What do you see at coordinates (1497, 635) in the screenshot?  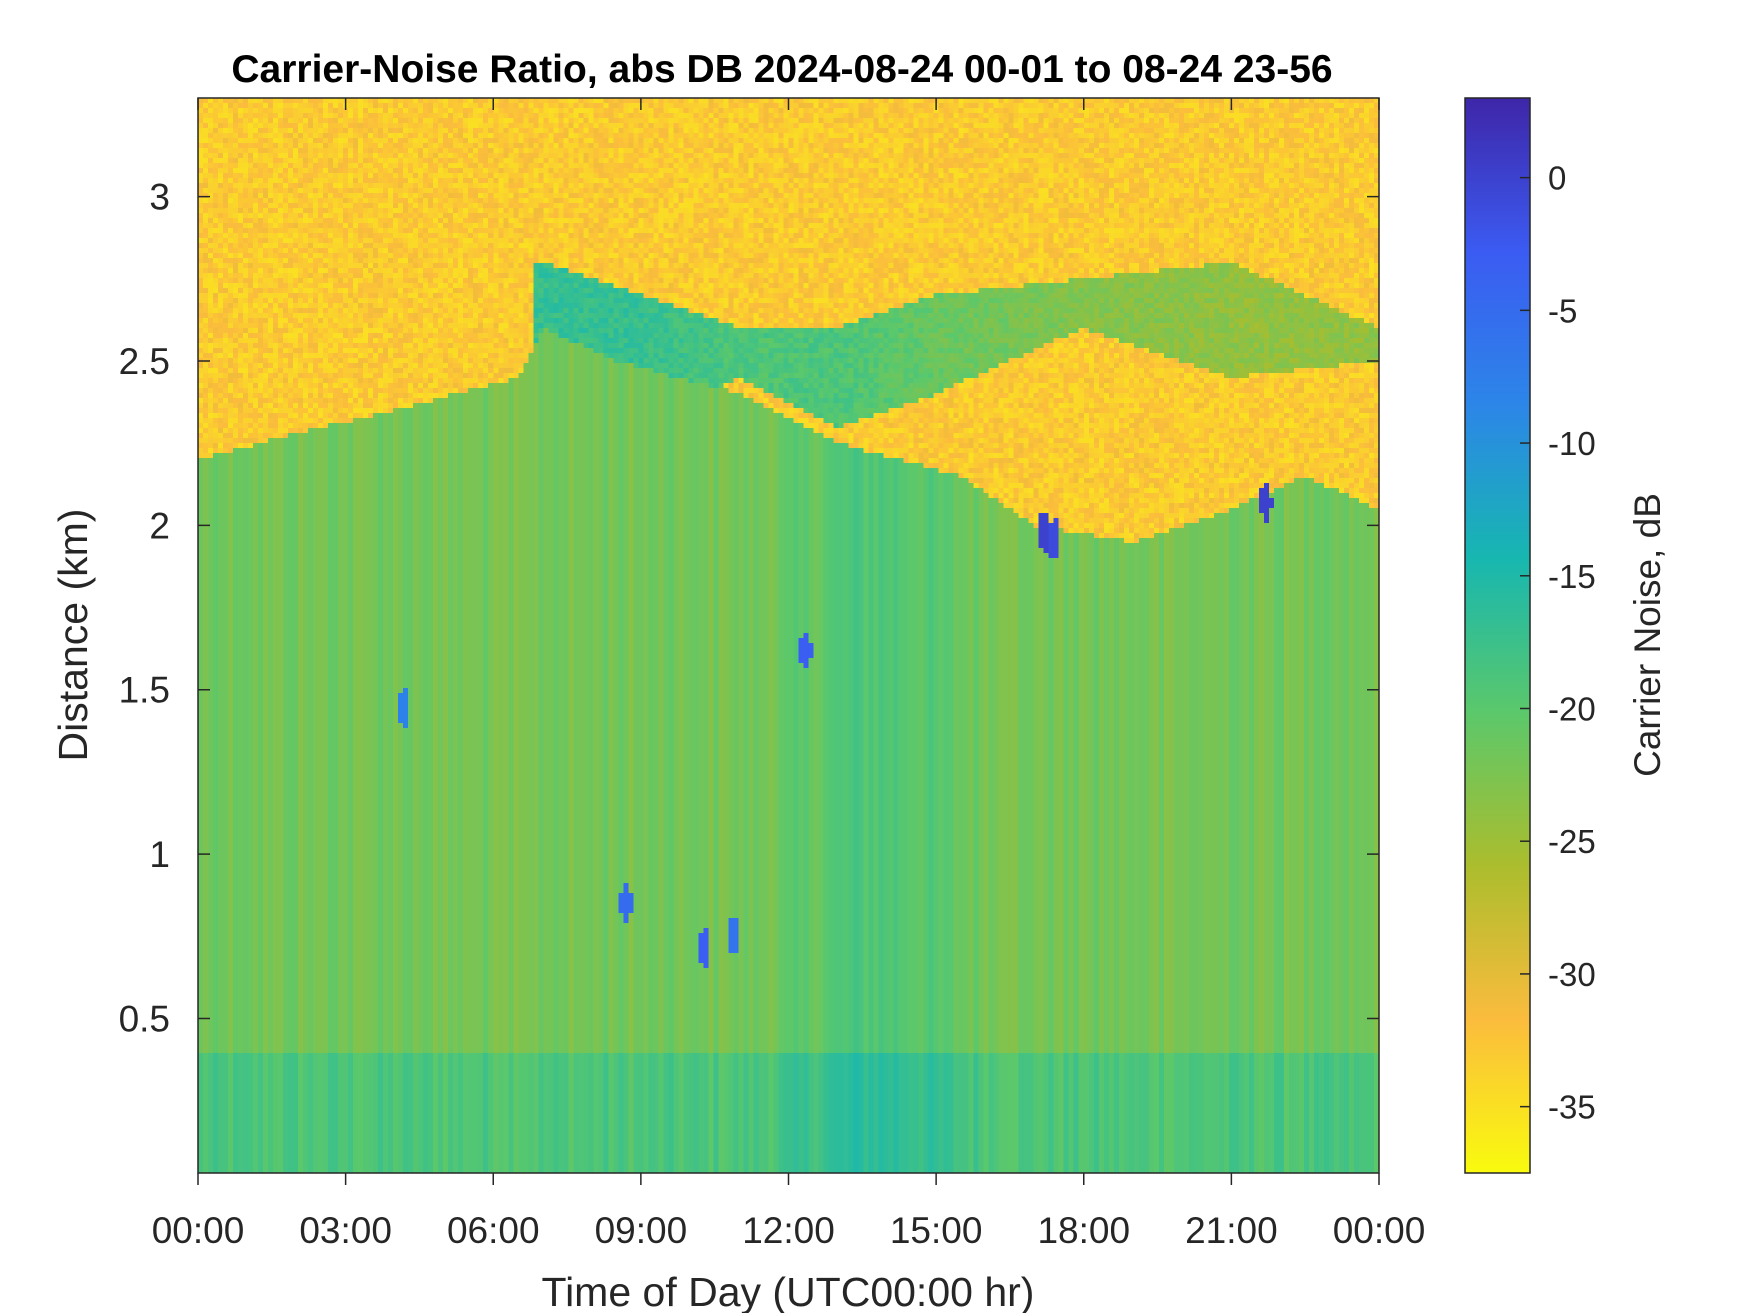 I see `colorbar-gradient` at bounding box center [1497, 635].